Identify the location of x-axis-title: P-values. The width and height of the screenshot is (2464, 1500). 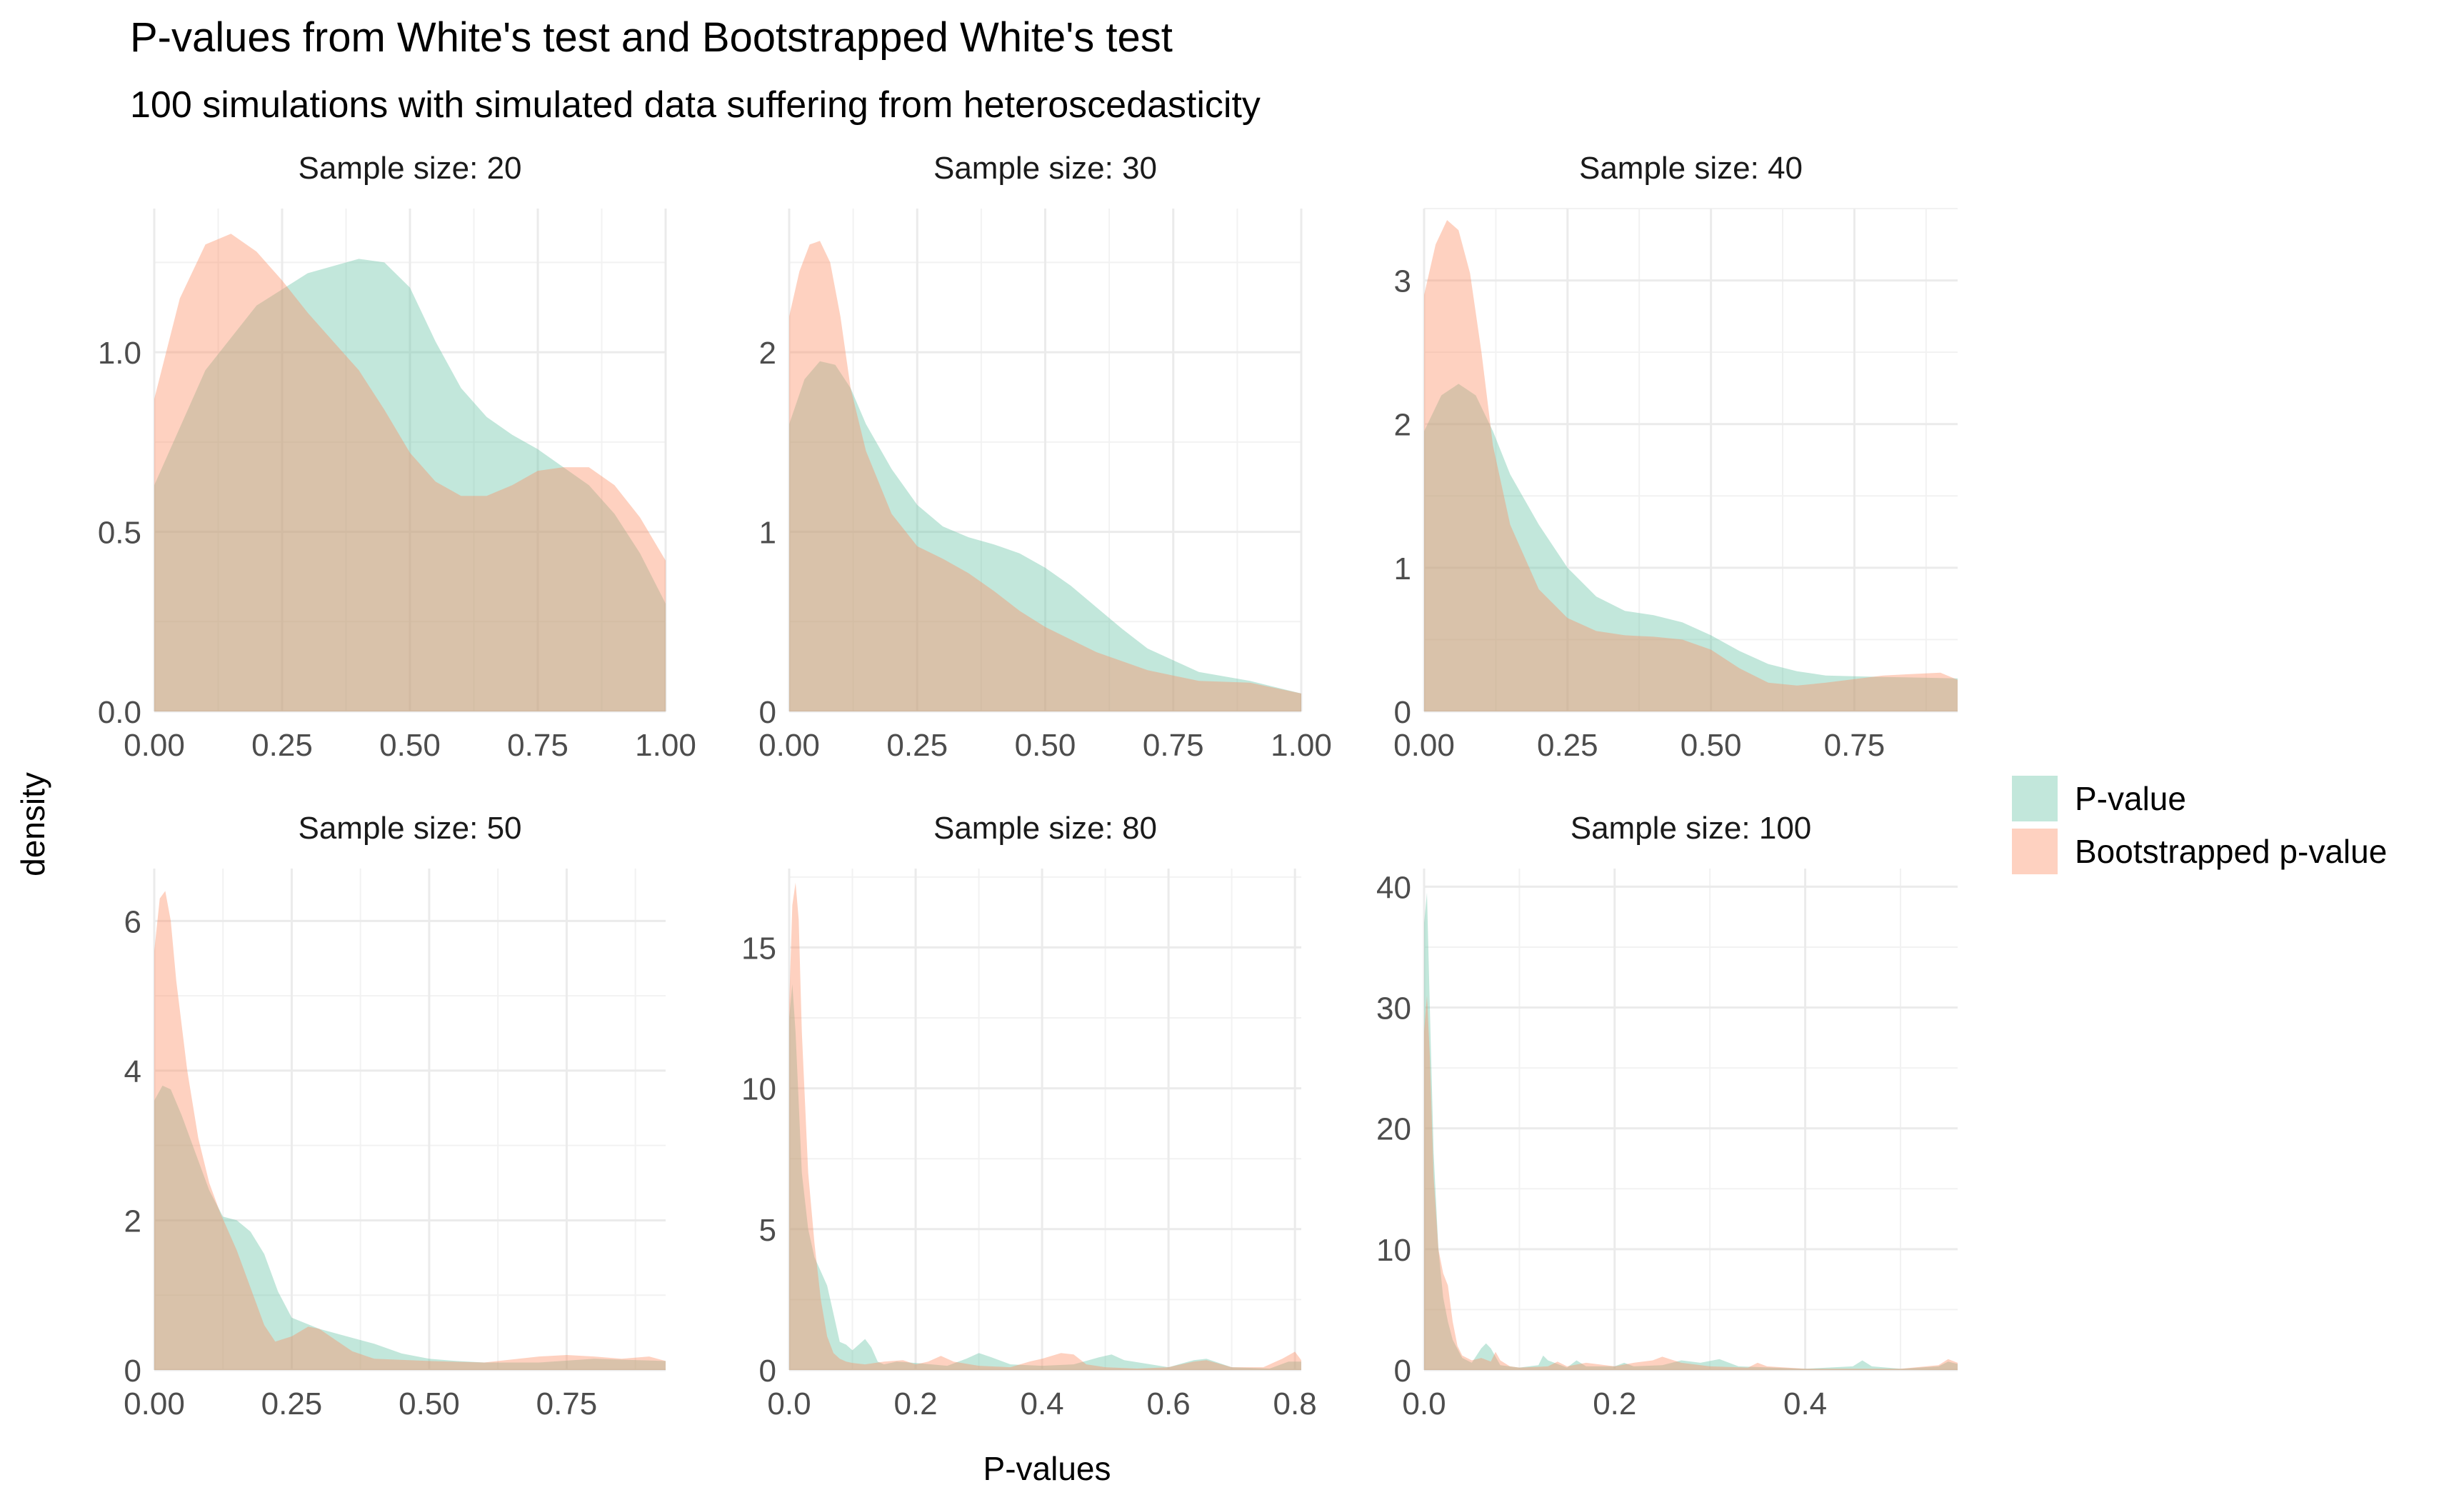
(1047, 1468).